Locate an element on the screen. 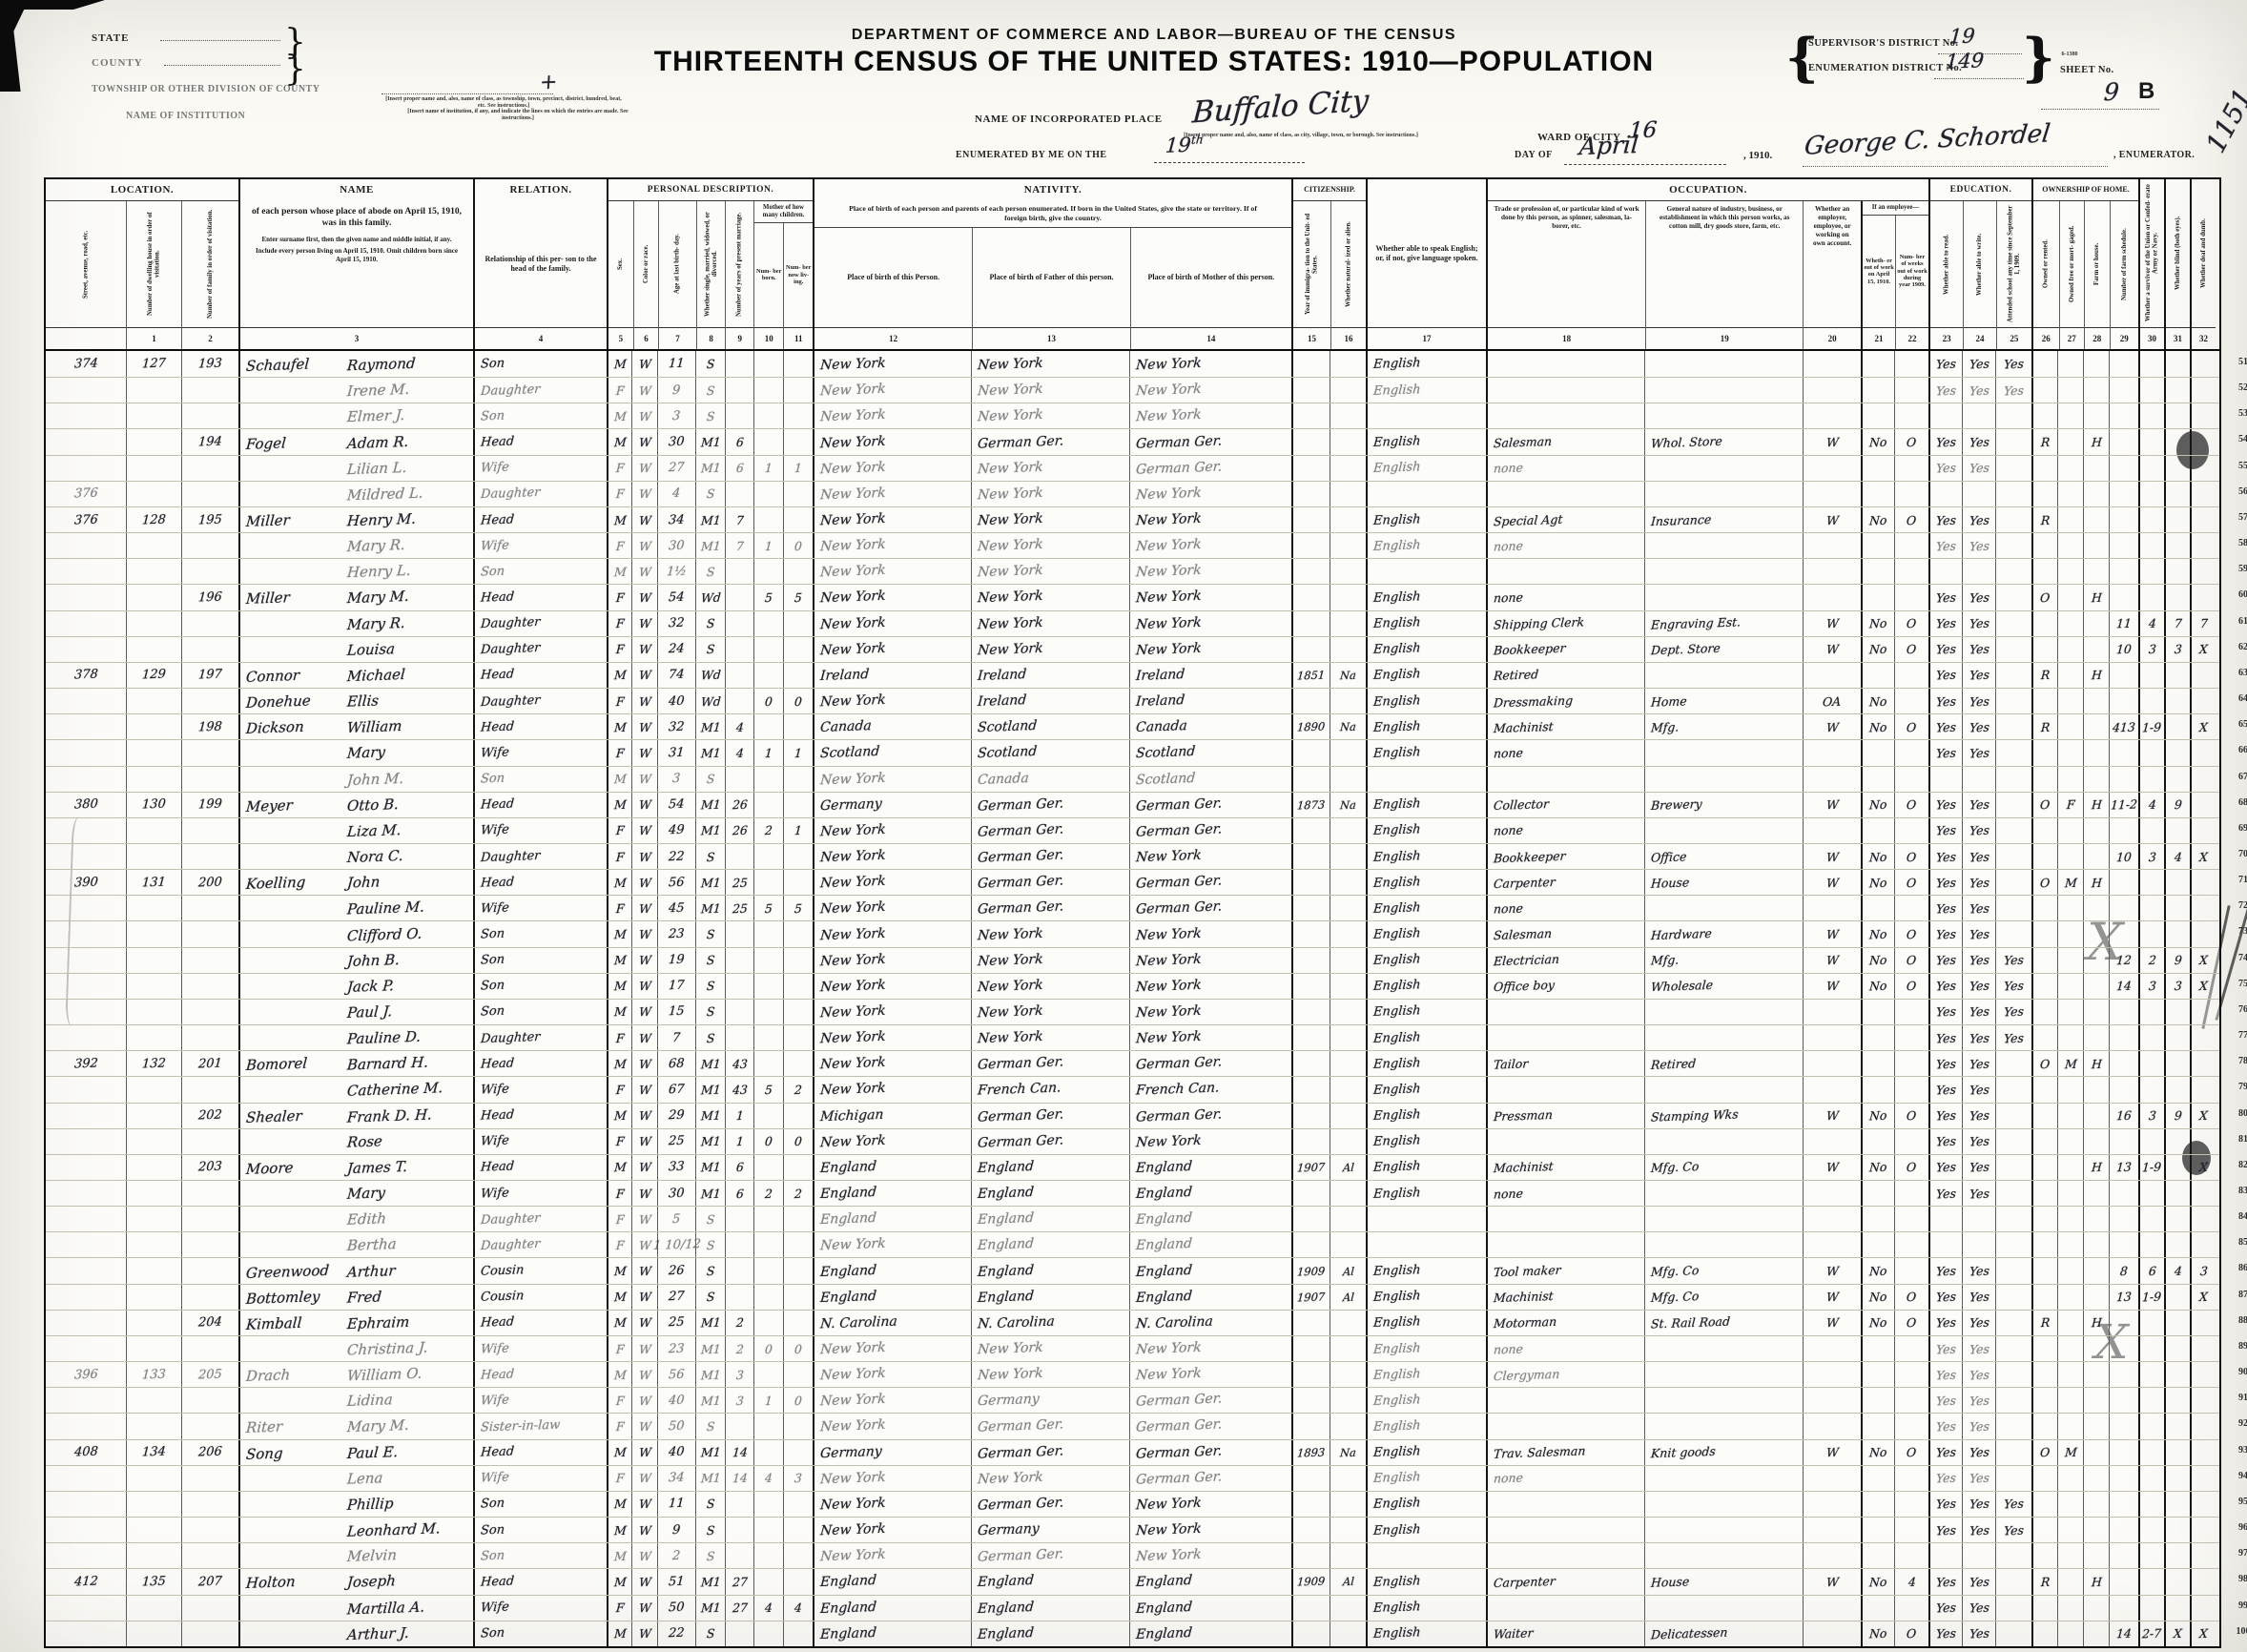  entry-mar: S is located at coordinates (710, 364).